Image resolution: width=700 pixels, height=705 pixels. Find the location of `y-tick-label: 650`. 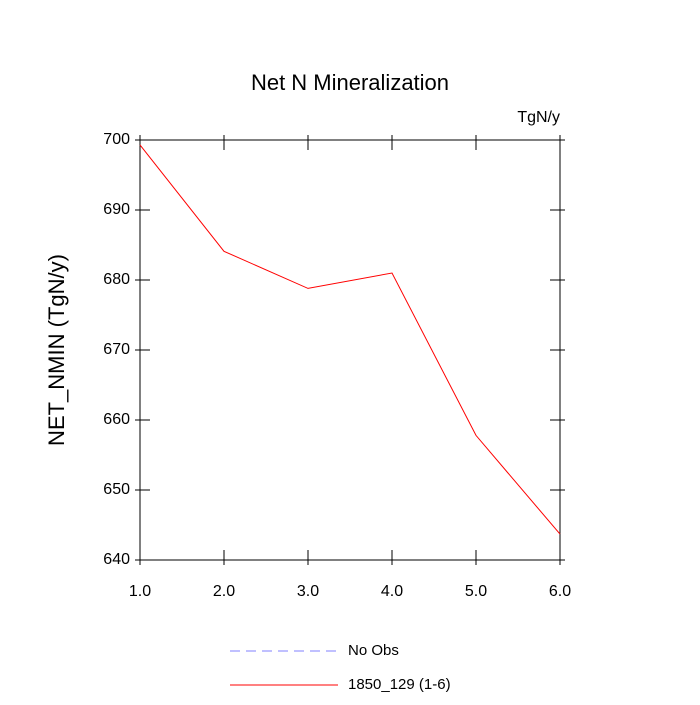

y-tick-label: 650 is located at coordinates (116, 489).